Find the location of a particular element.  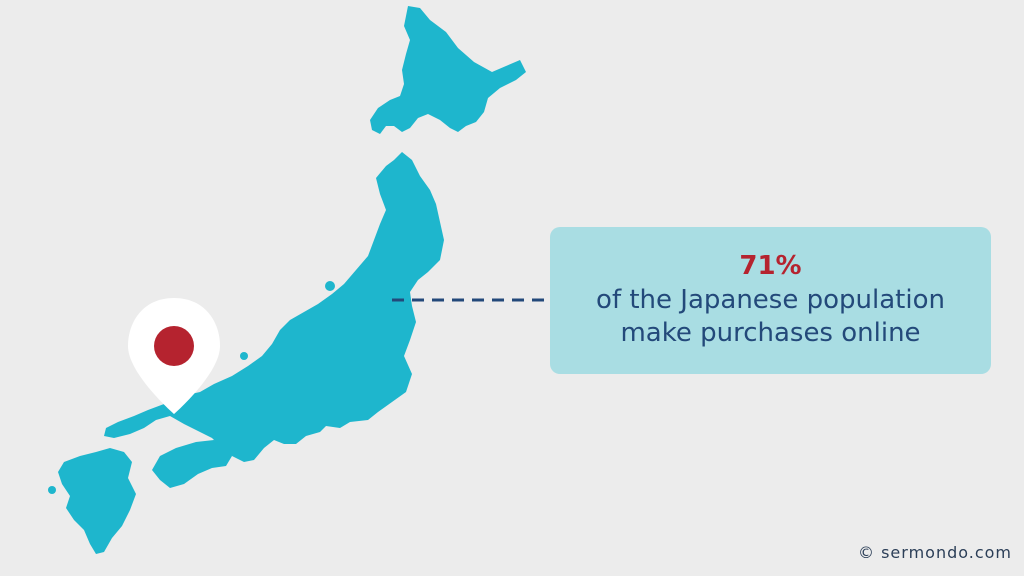

oki-island is located at coordinates (244, 356).